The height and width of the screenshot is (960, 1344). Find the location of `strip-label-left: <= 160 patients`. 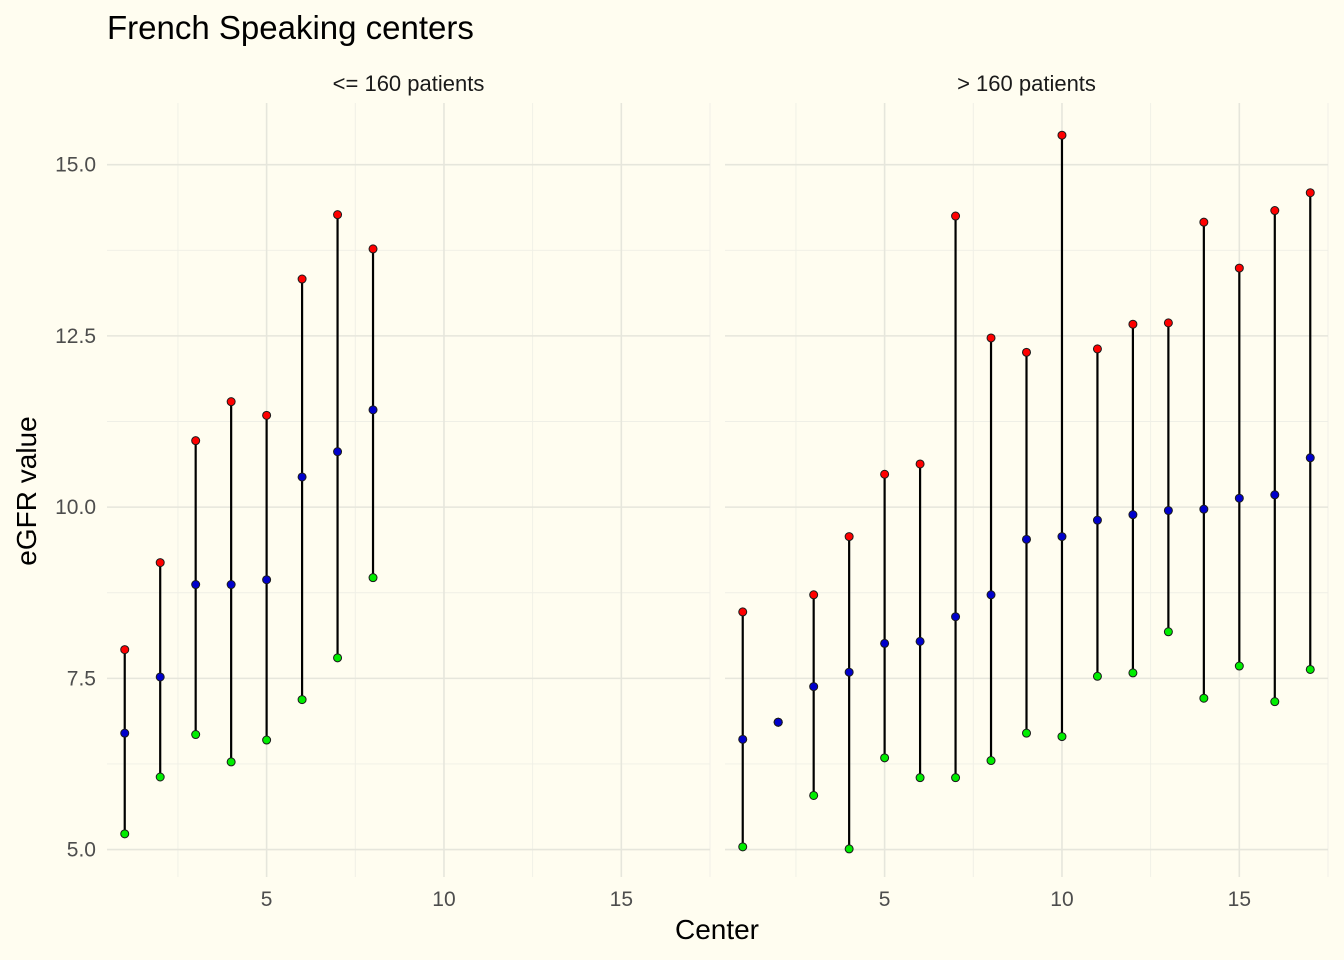

strip-label-left: <= 160 patients is located at coordinates (409, 83).